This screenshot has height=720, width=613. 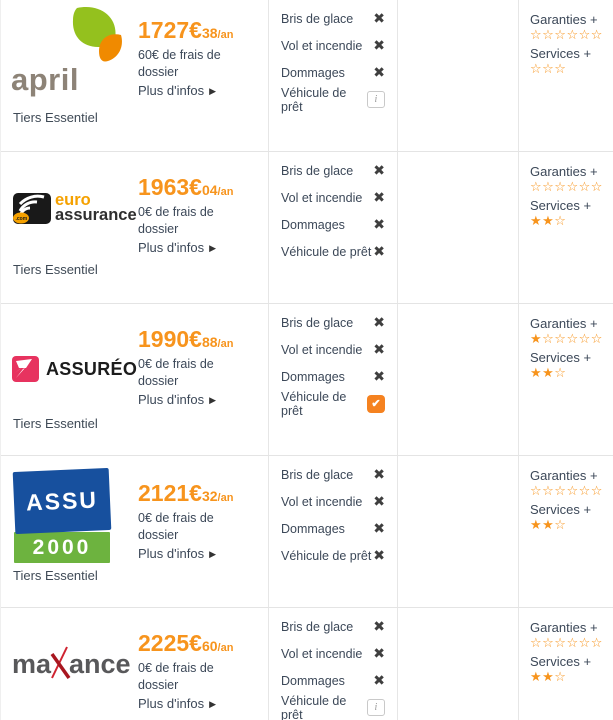 I want to click on april-logo: april, so click(x=71, y=50).